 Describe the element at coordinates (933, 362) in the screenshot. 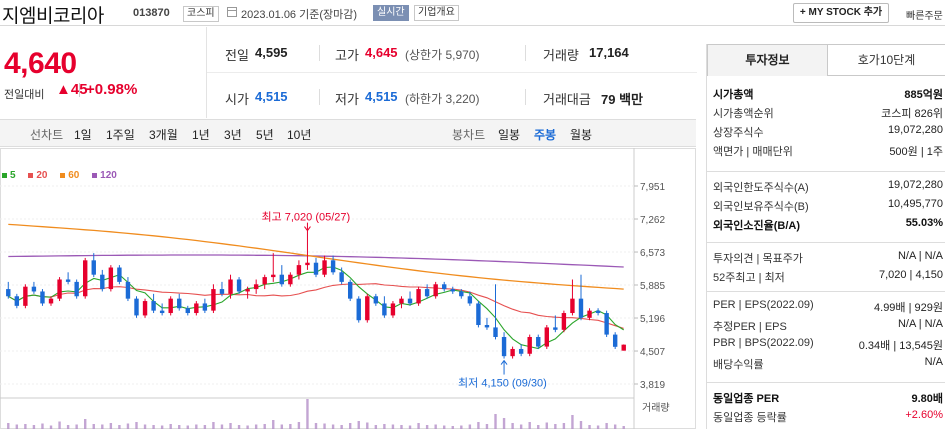

I see `info-value: N/A` at that location.